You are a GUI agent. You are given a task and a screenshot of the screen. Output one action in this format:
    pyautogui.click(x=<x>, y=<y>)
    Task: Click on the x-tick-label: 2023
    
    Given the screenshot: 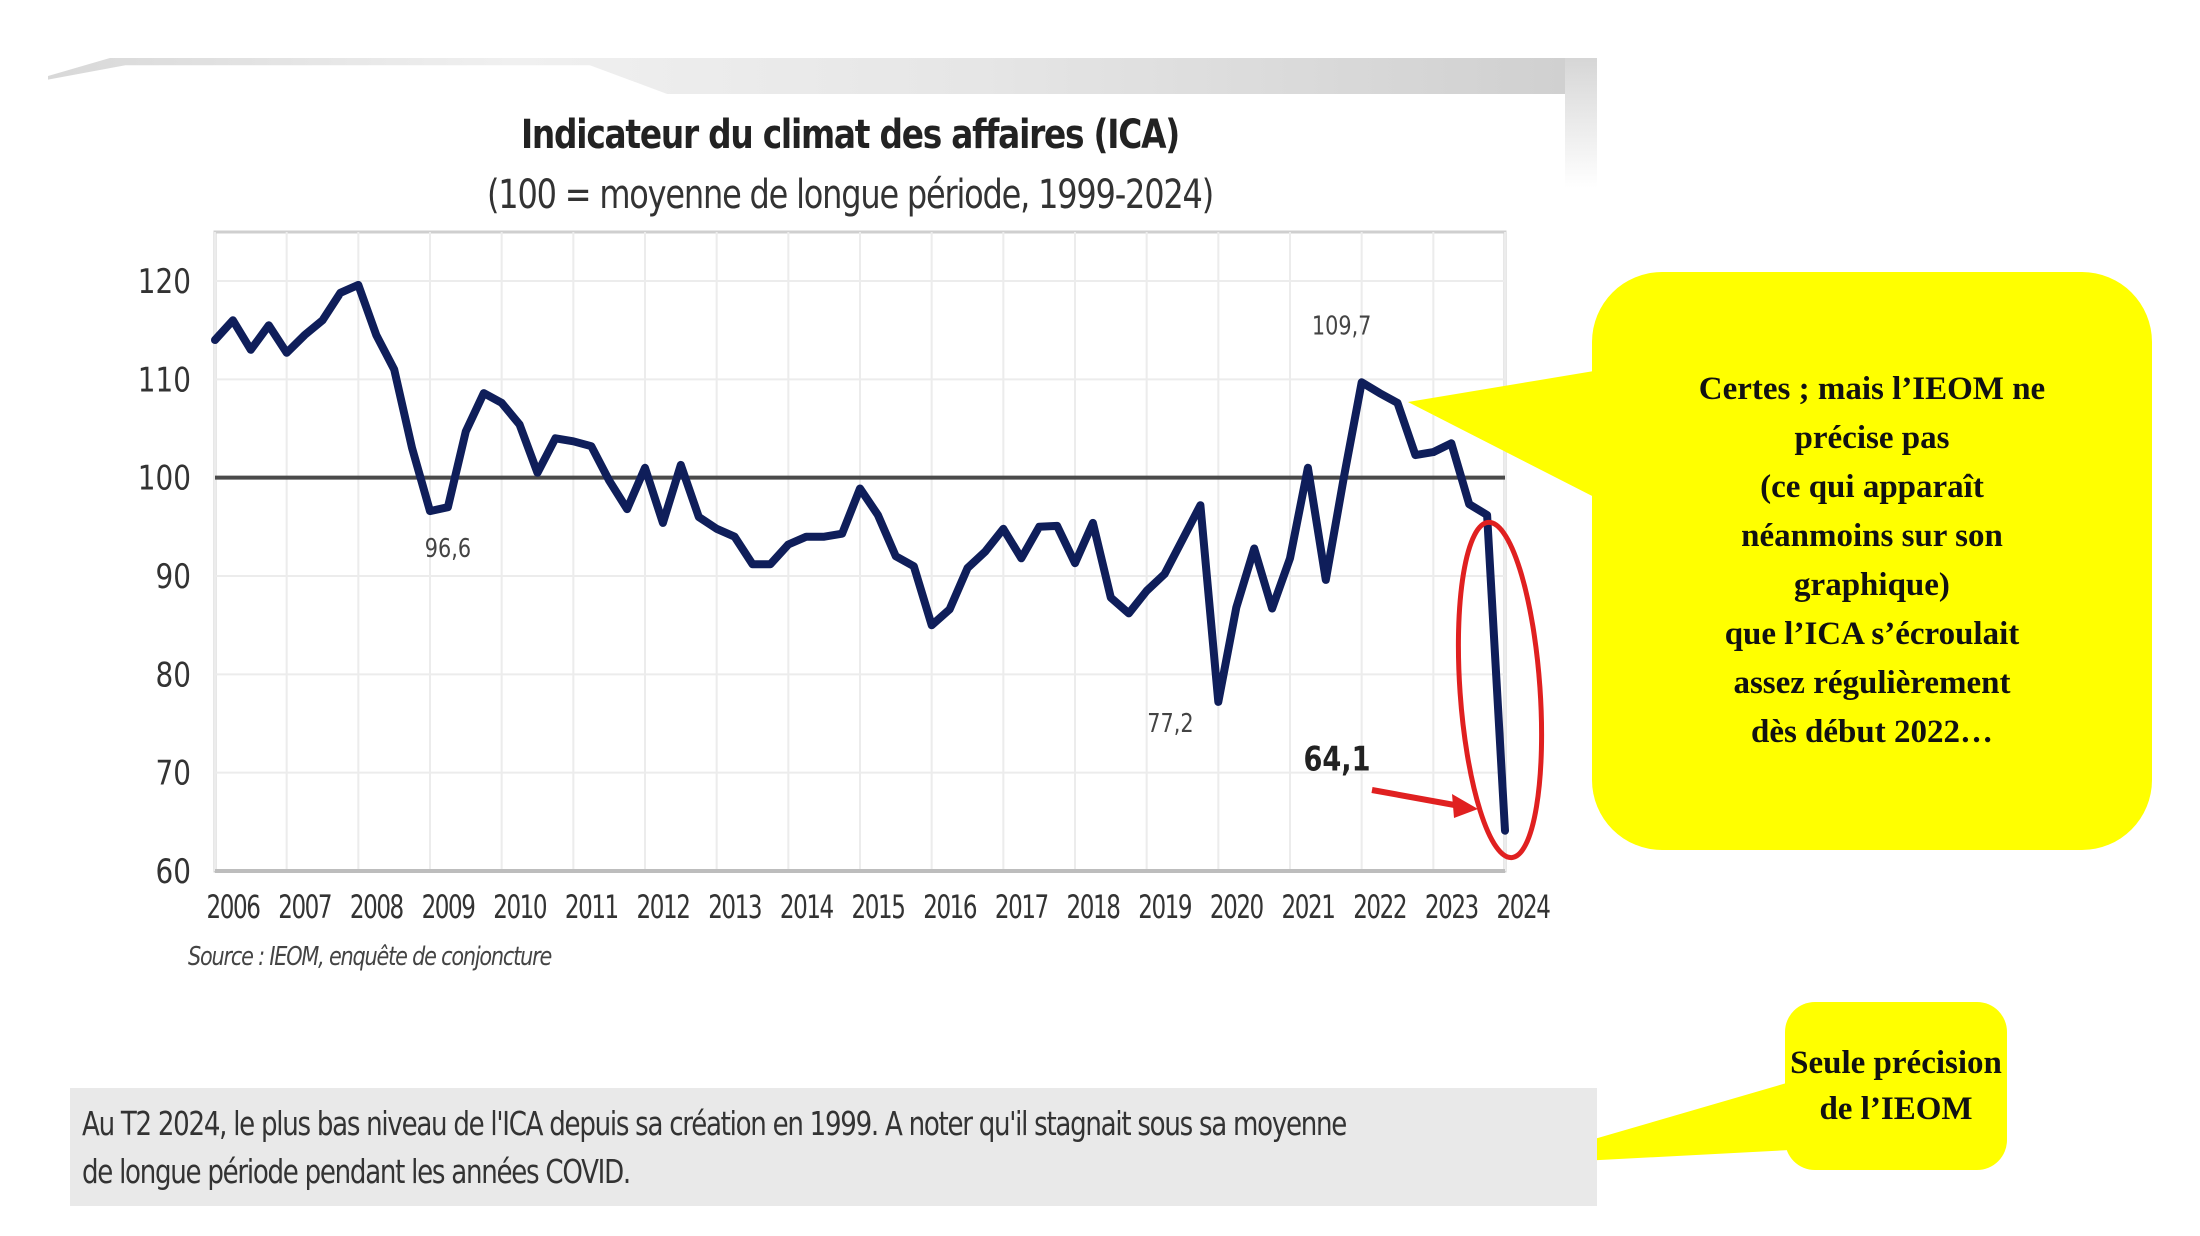 What is the action you would take?
    pyautogui.click(x=1451, y=907)
    